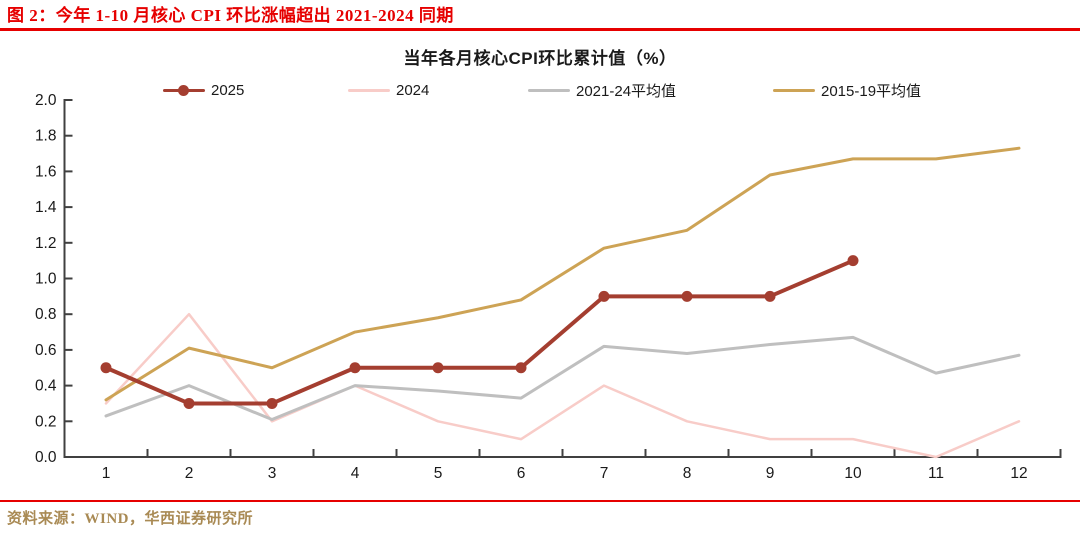  Describe the element at coordinates (604, 473) in the screenshot. I see `x-tick-label: 7` at that location.